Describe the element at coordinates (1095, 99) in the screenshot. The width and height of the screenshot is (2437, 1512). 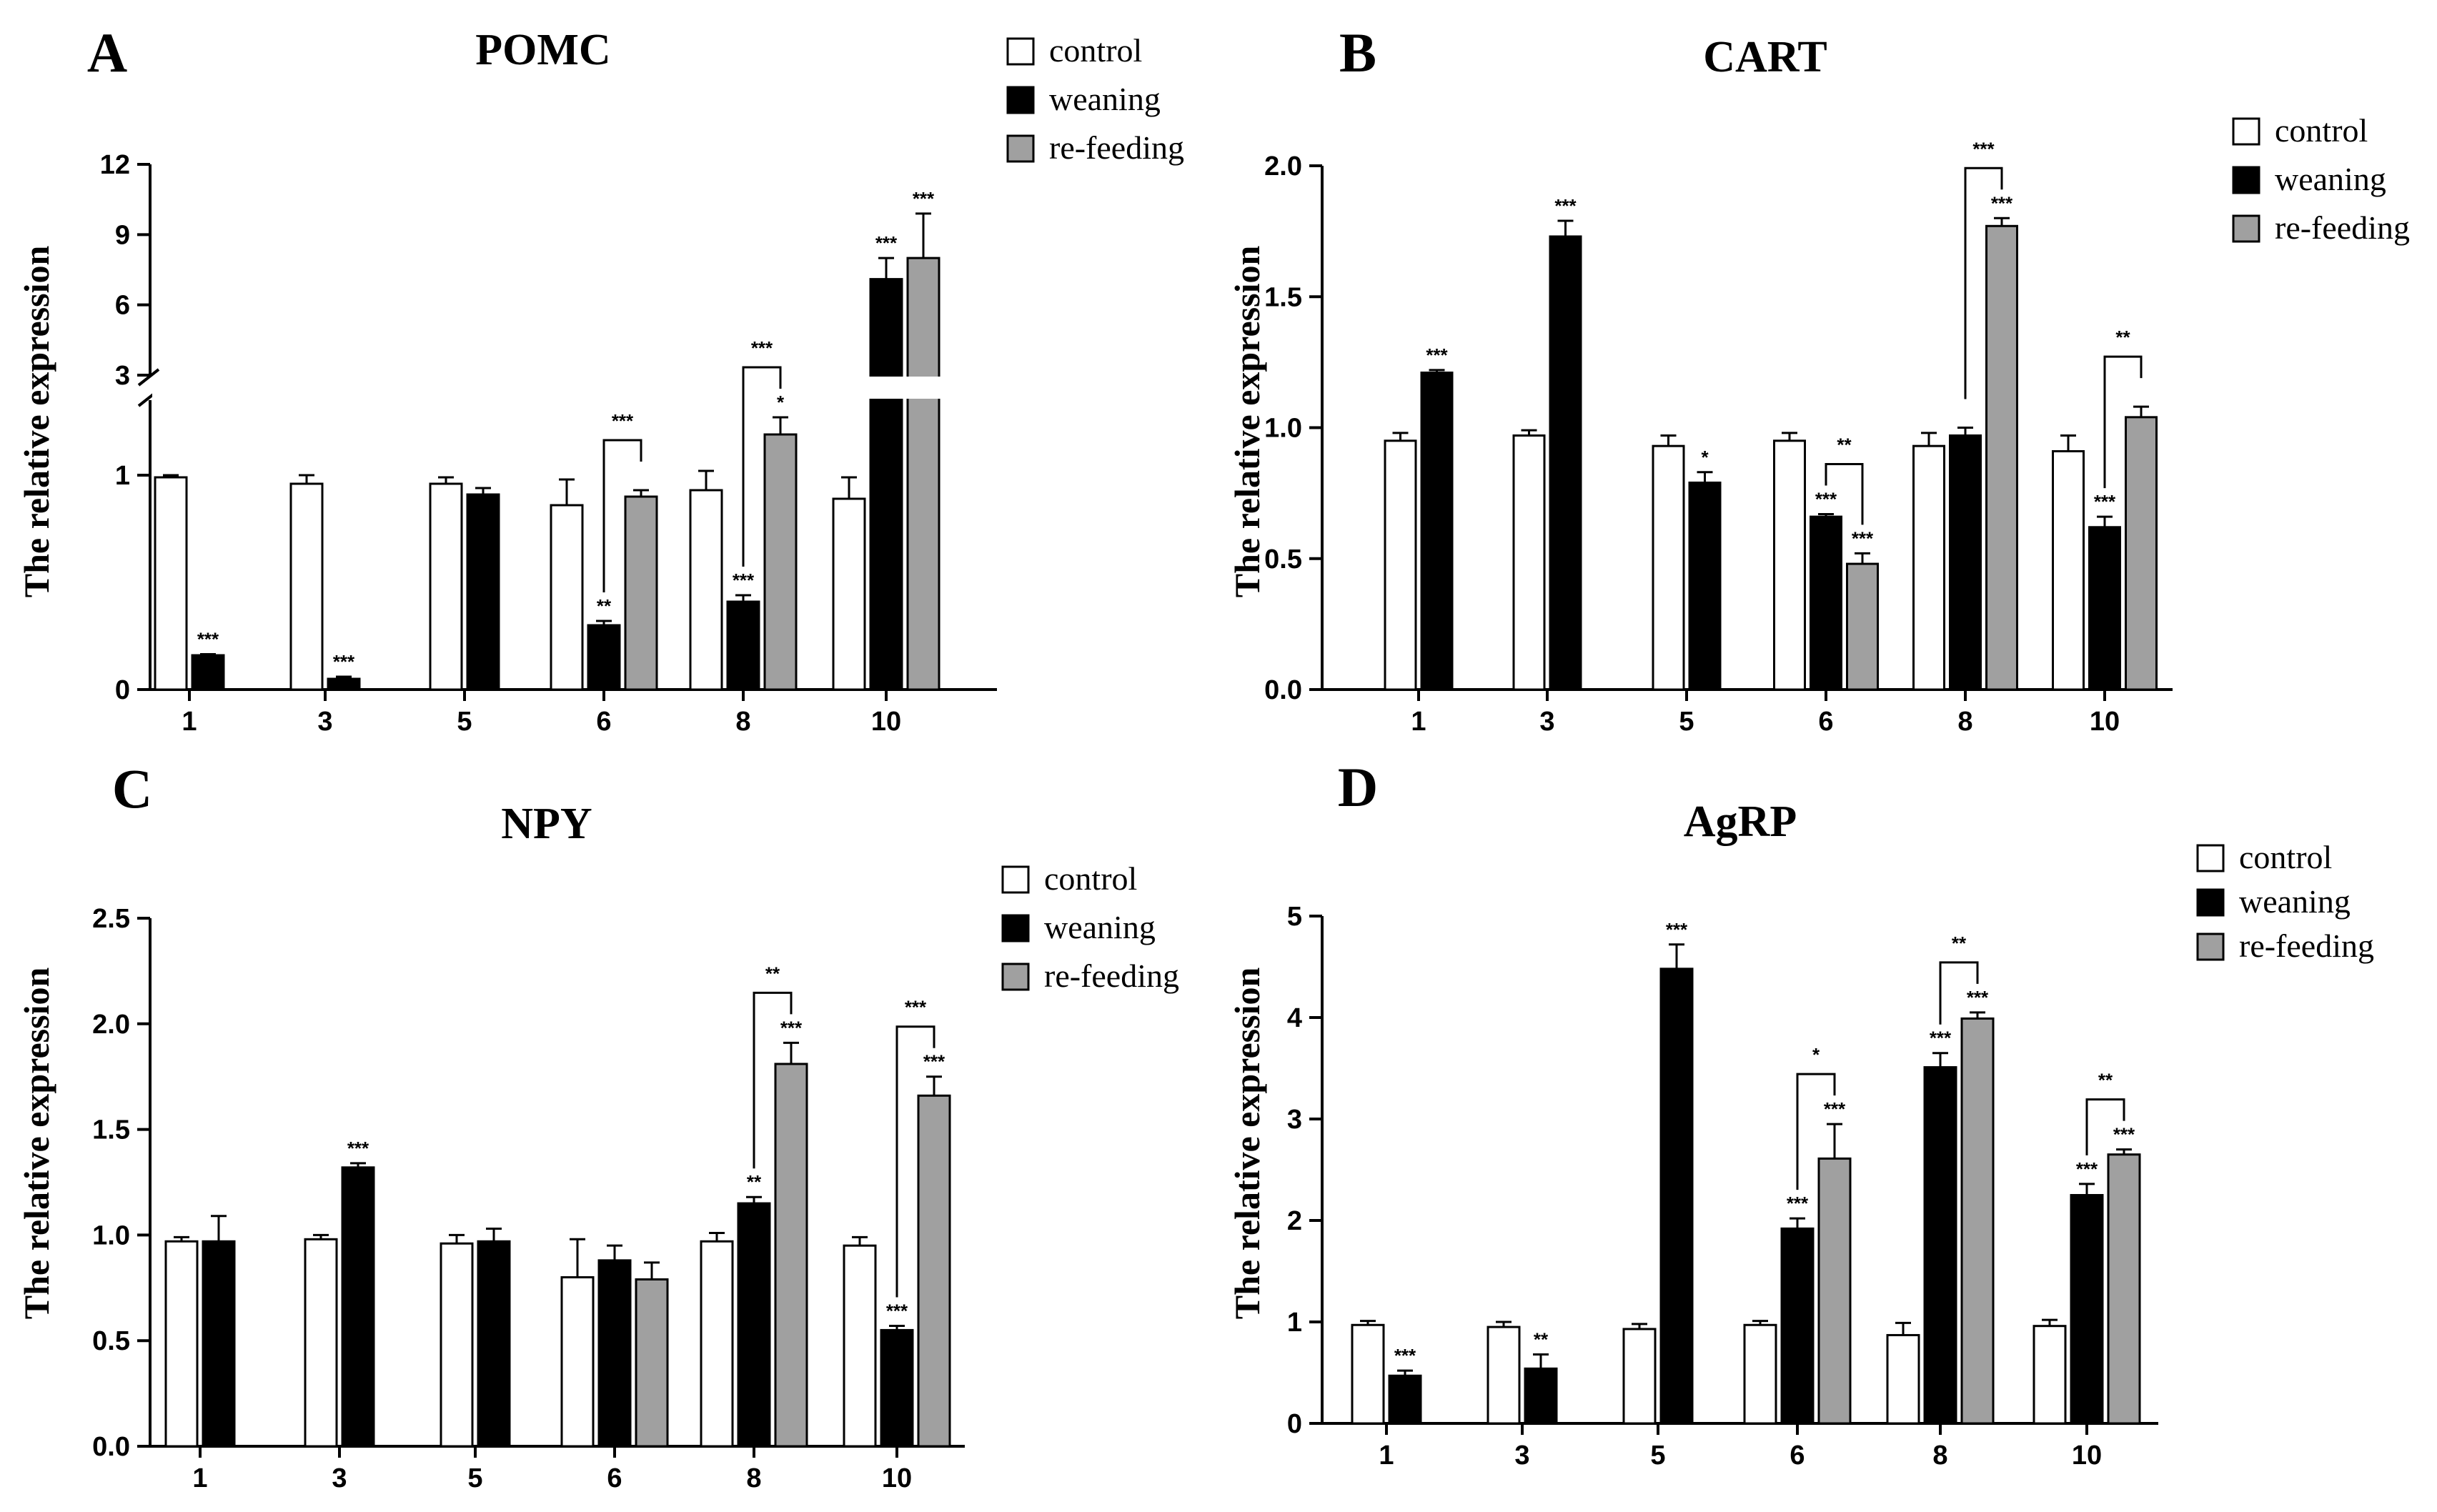
I see `legend-0: control weaning re-feeding` at that location.